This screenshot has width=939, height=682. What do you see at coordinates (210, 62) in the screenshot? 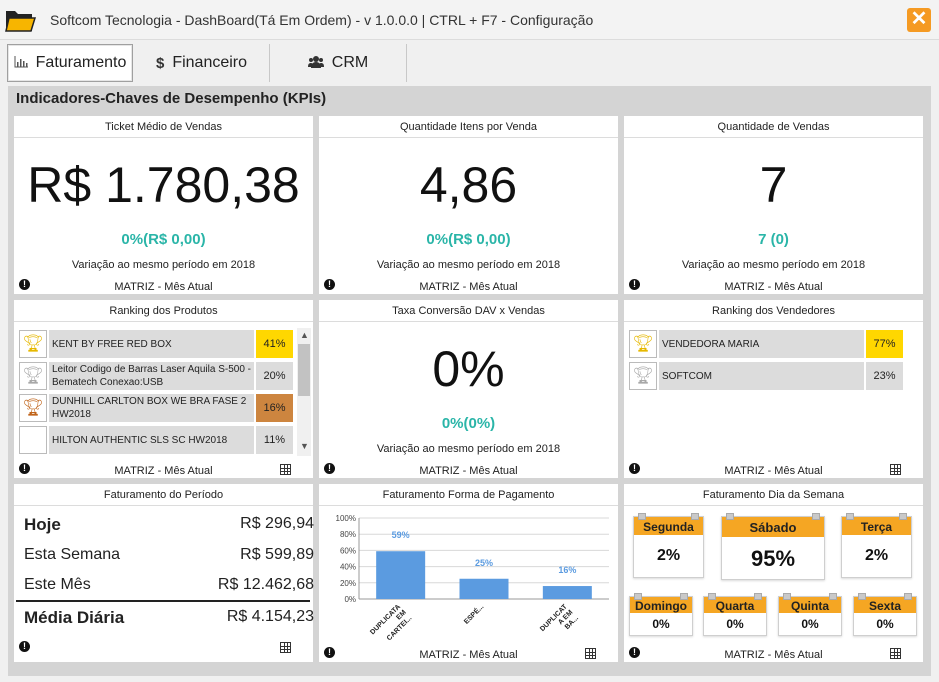
I see `tab-label: Financeiro` at bounding box center [210, 62].